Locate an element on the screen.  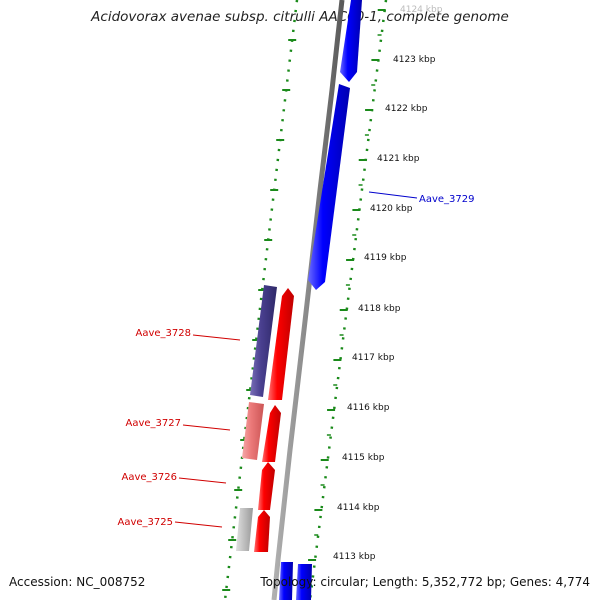
tick-label: 4120 kbp is located at coordinates (391, 209).